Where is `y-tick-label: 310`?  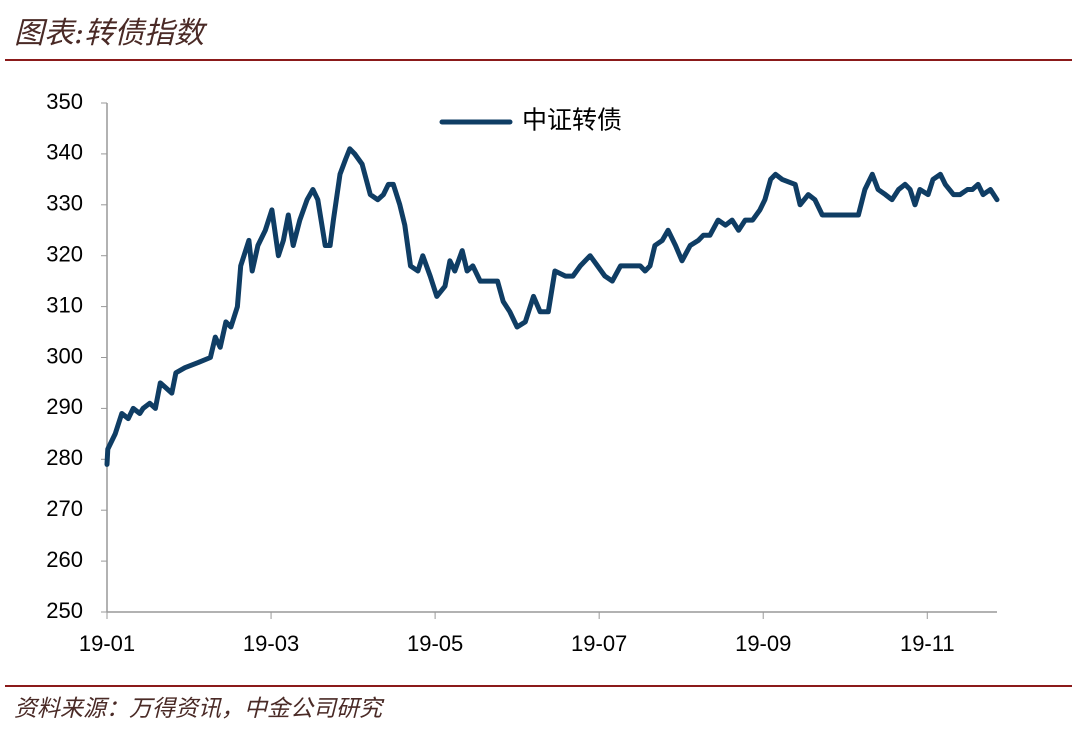
y-tick-label: 310 is located at coordinates (64, 304).